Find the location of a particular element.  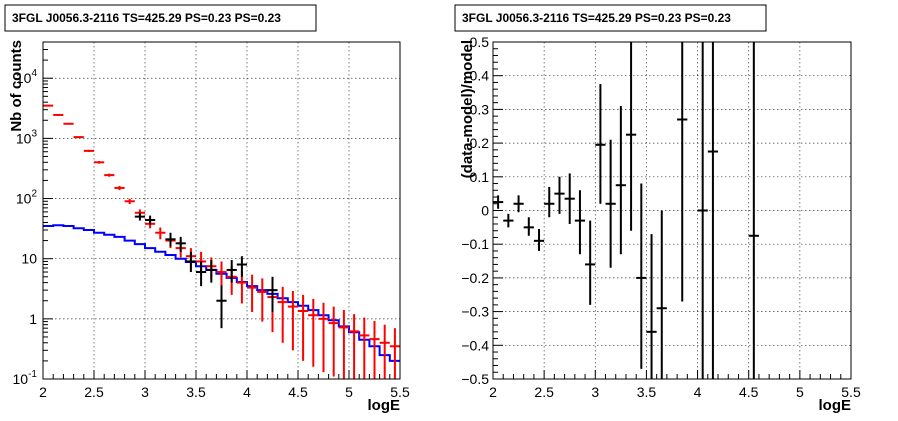

counts-title-box is located at coordinates (160, 18).